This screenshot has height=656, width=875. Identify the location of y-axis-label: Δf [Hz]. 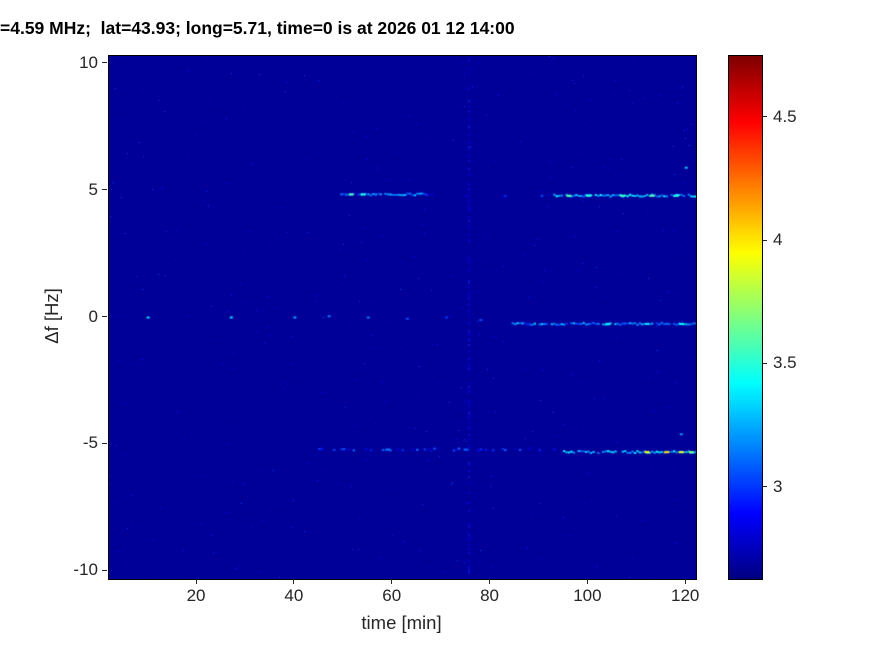
(51, 316).